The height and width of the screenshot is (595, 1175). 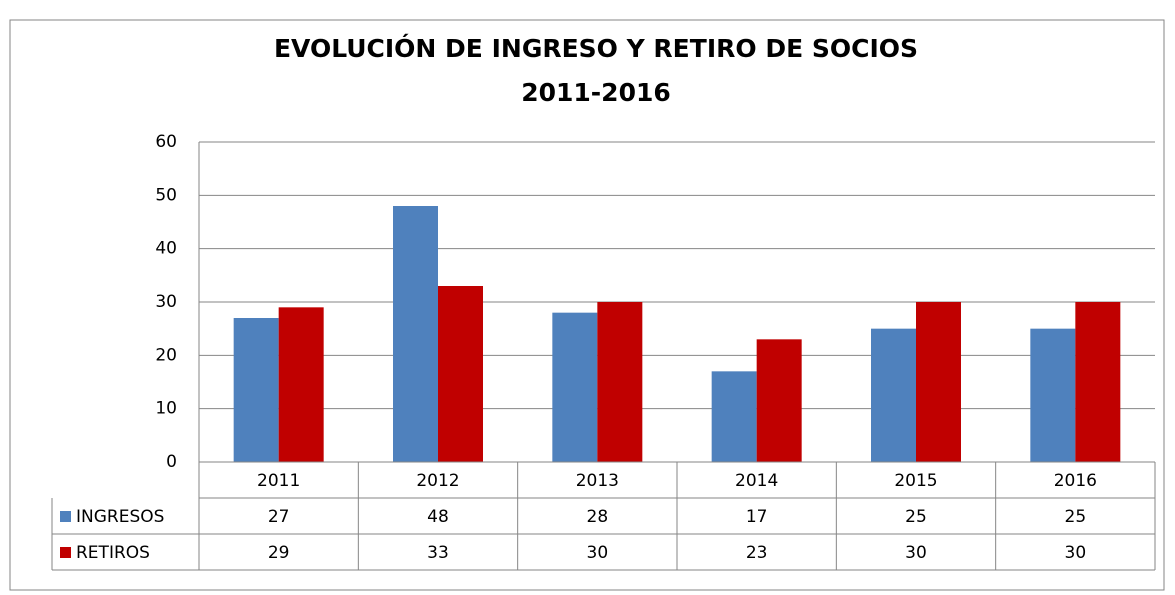 What do you see at coordinates (596, 48) in the screenshot?
I see `chart-title: EVOLUCIÓN DE INGRESO Y RETIRO DE SOCIOS` at bounding box center [596, 48].